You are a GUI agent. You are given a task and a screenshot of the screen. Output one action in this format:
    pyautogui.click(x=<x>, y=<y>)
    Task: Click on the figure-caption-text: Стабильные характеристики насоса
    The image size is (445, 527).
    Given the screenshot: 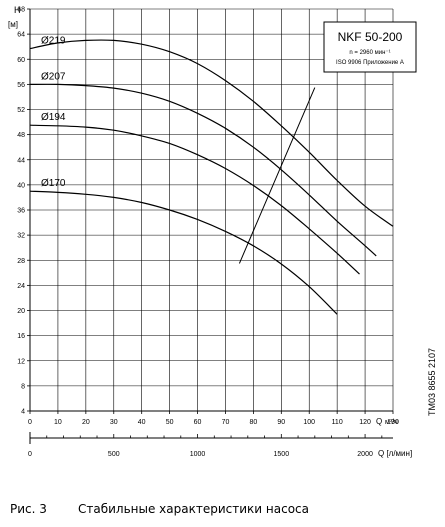 What is the action you would take?
    pyautogui.click(x=193, y=509)
    